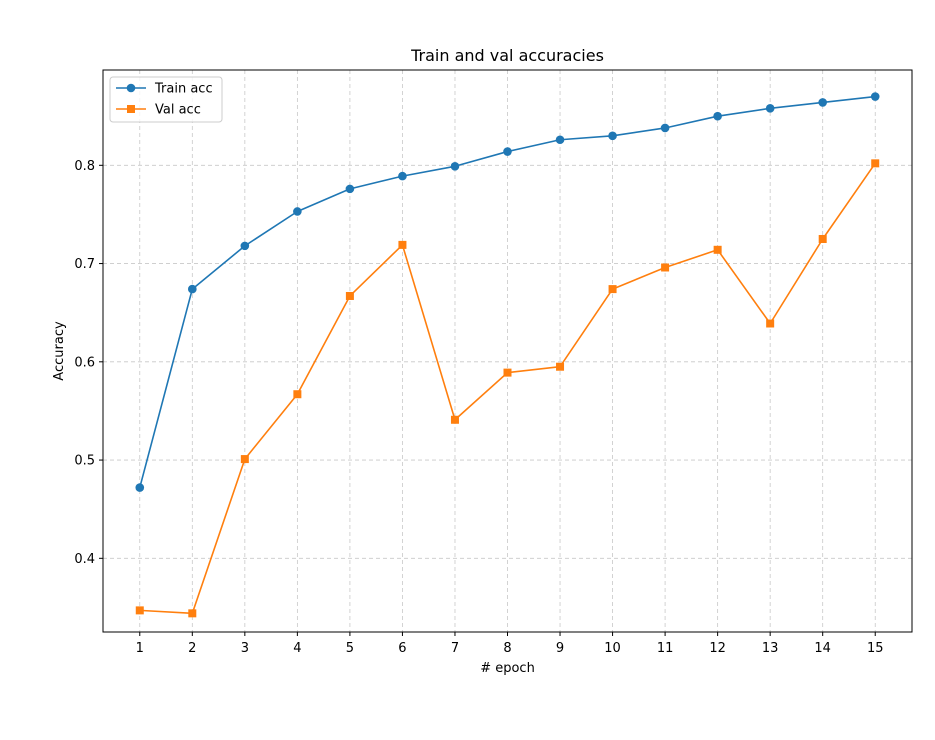  I want to click on x-tick-label: 8, so click(507, 648).